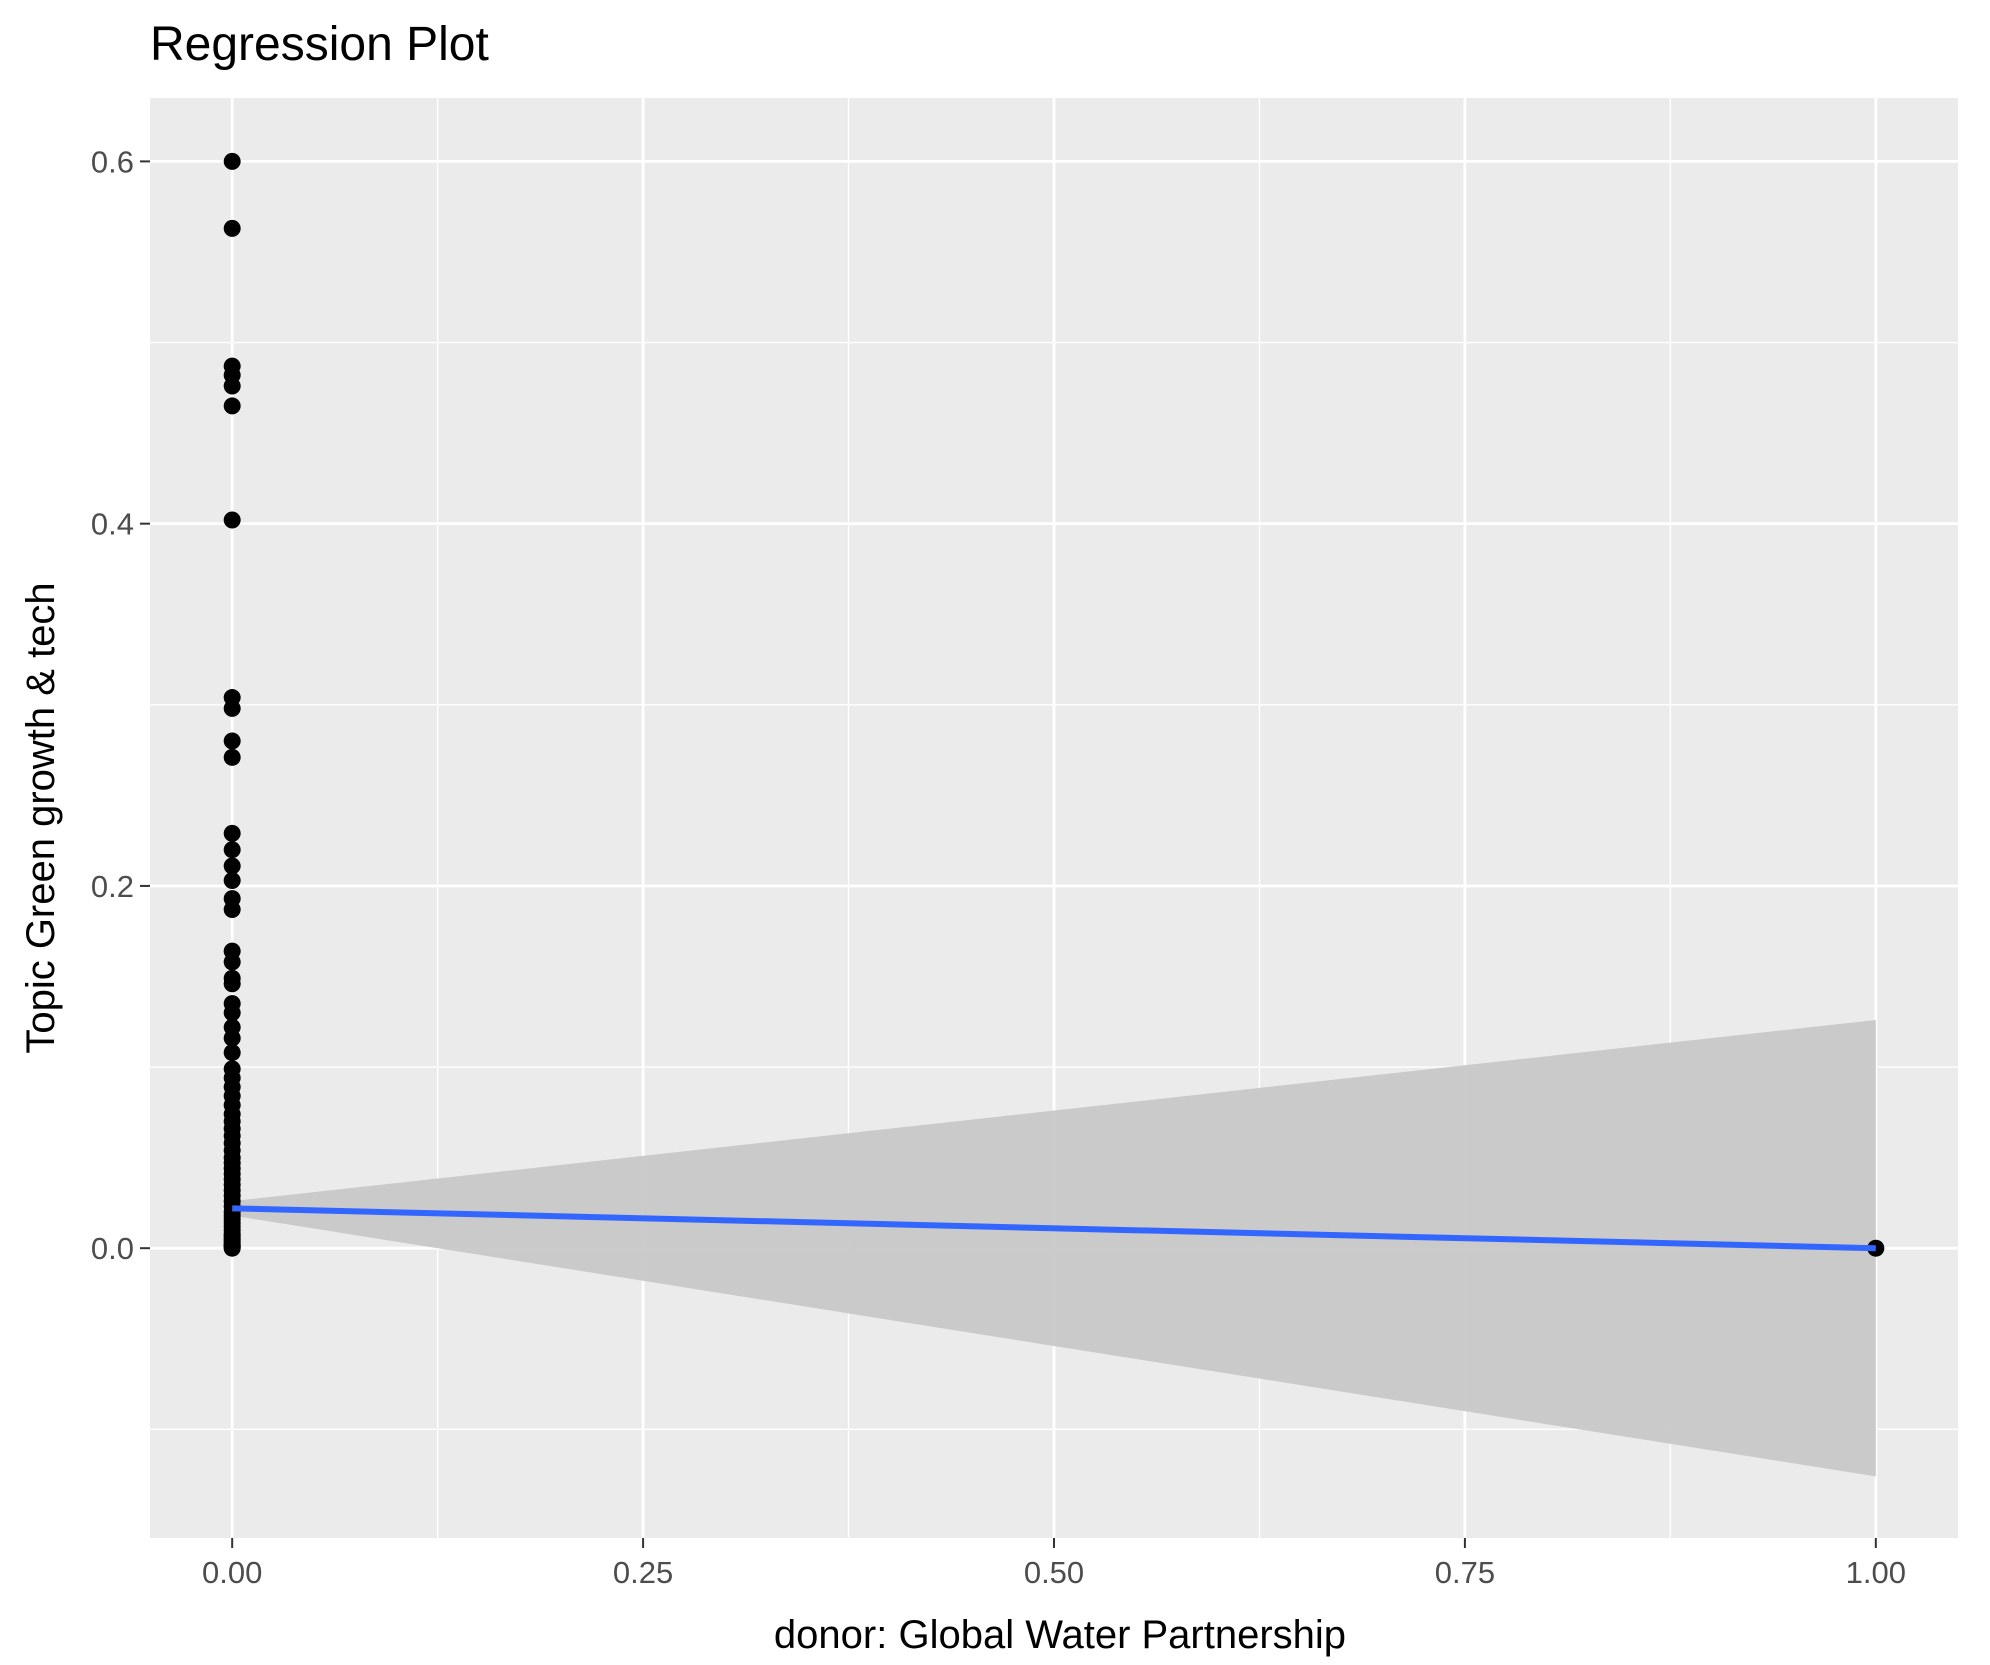  Describe the element at coordinates (643, 1572) in the screenshot. I see `x-tick-label: 0.25` at that location.